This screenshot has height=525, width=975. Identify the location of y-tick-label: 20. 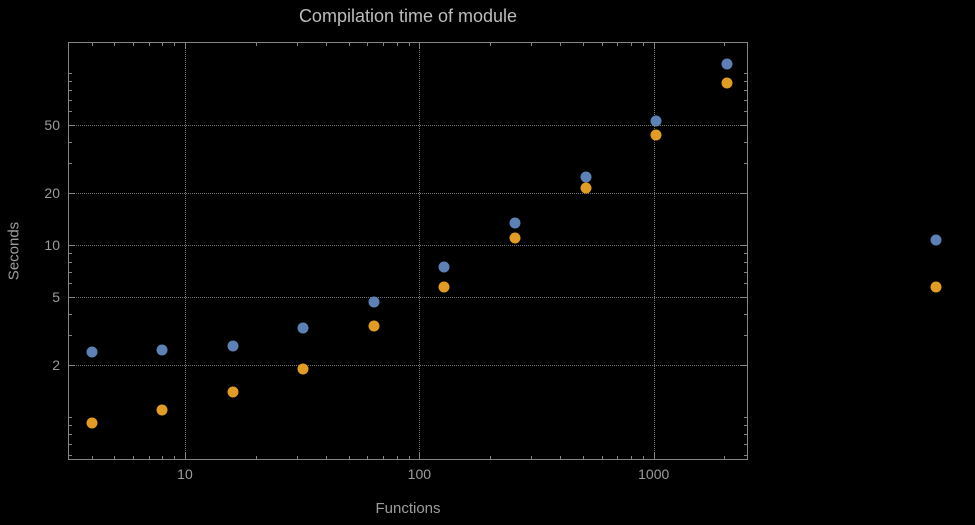
(52, 193).